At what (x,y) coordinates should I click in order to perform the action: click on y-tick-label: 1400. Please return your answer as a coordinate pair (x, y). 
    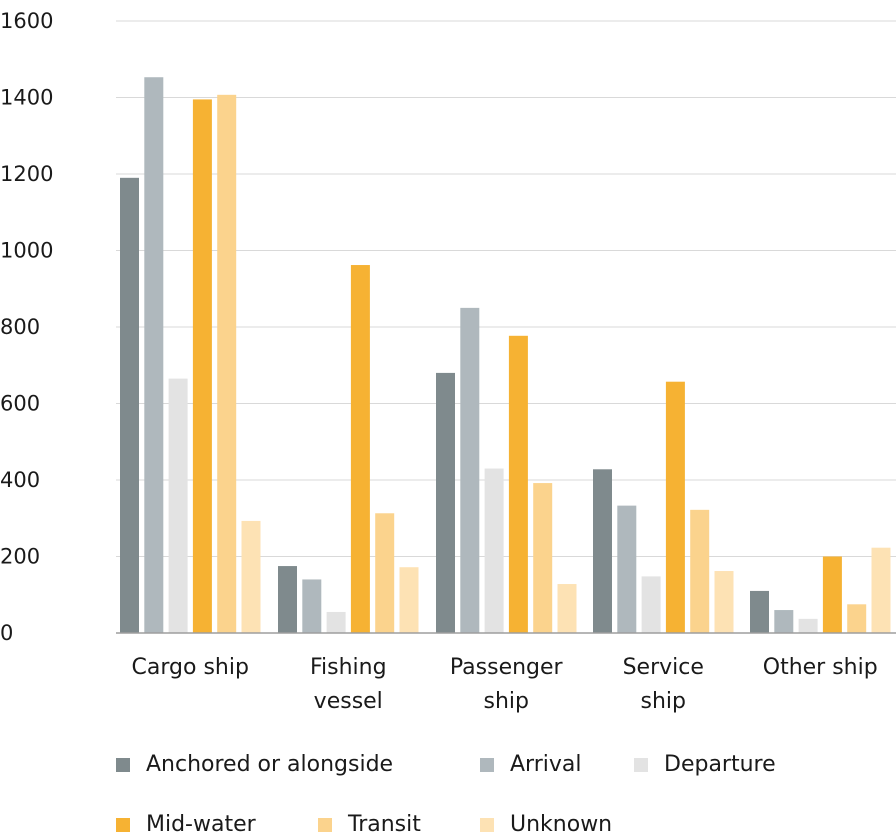
    Looking at the image, I should click on (26, 98).